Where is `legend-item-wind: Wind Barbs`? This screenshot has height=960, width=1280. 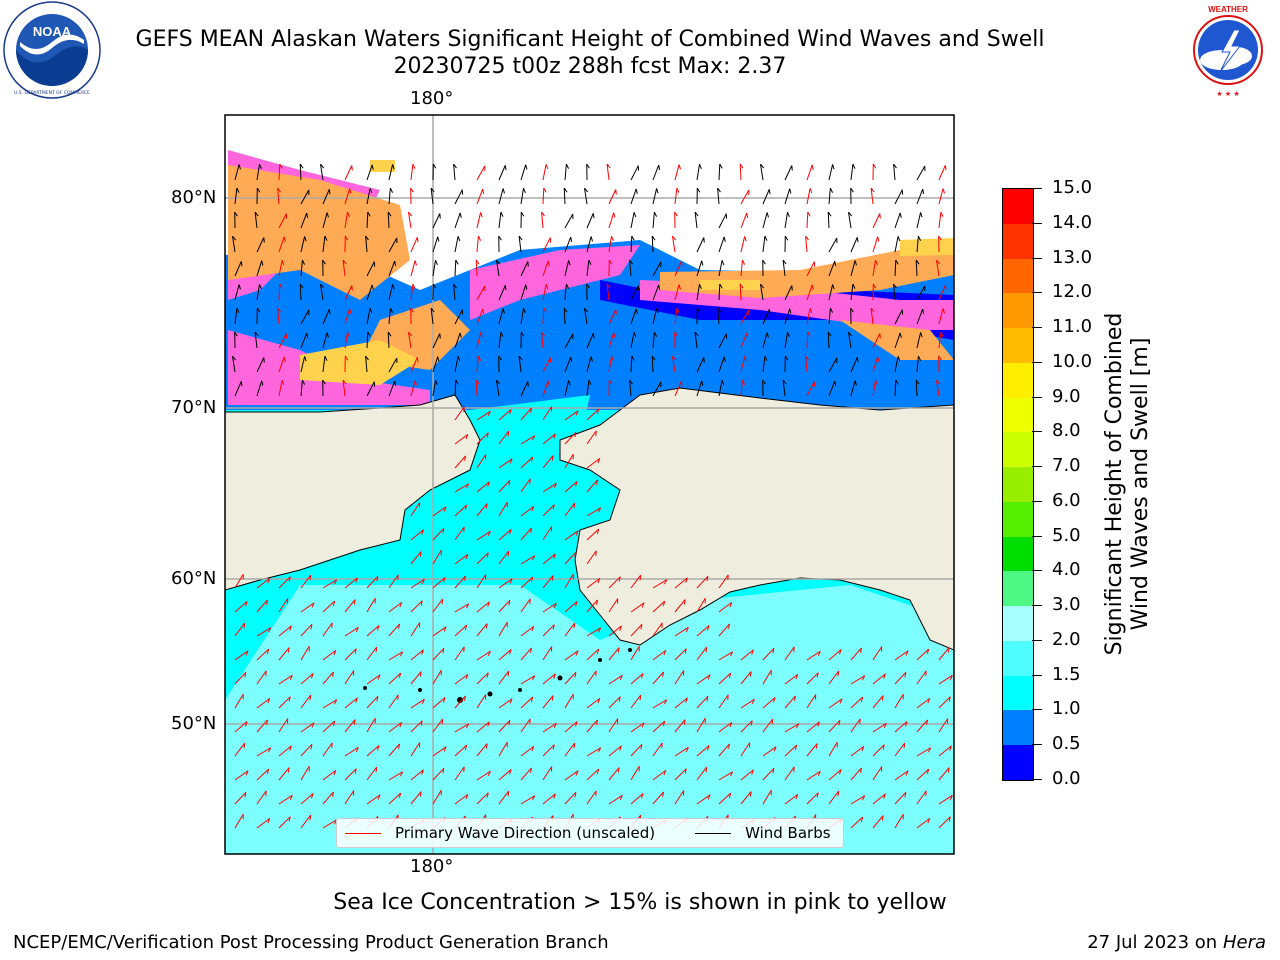 legend-item-wind: Wind Barbs is located at coordinates (759, 833).